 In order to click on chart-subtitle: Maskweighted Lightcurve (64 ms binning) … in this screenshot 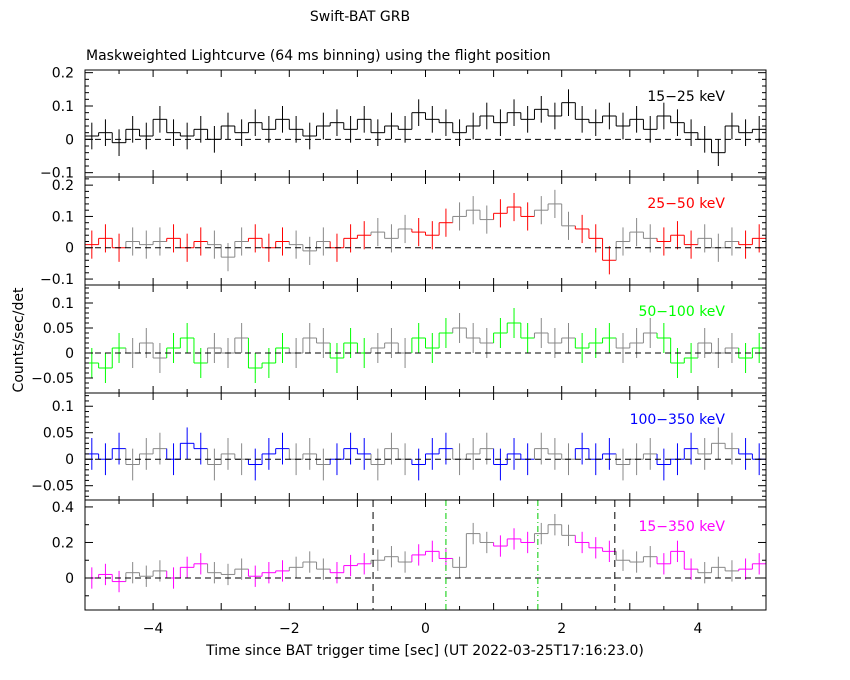, I will do `click(318, 56)`.